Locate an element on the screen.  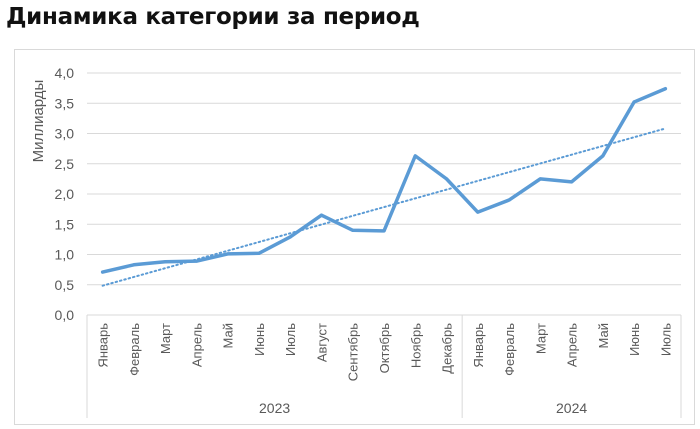
y-tick-label: 0,5 is located at coordinates (65, 285).